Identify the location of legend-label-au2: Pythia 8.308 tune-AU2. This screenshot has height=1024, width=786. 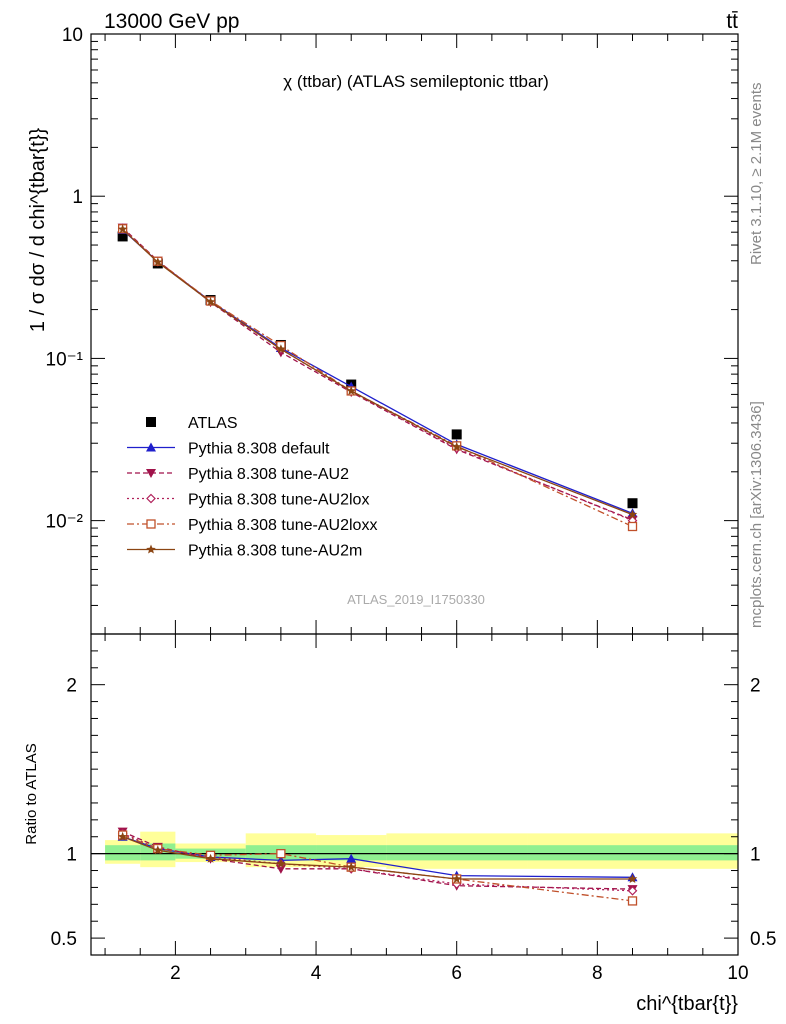
(268, 474).